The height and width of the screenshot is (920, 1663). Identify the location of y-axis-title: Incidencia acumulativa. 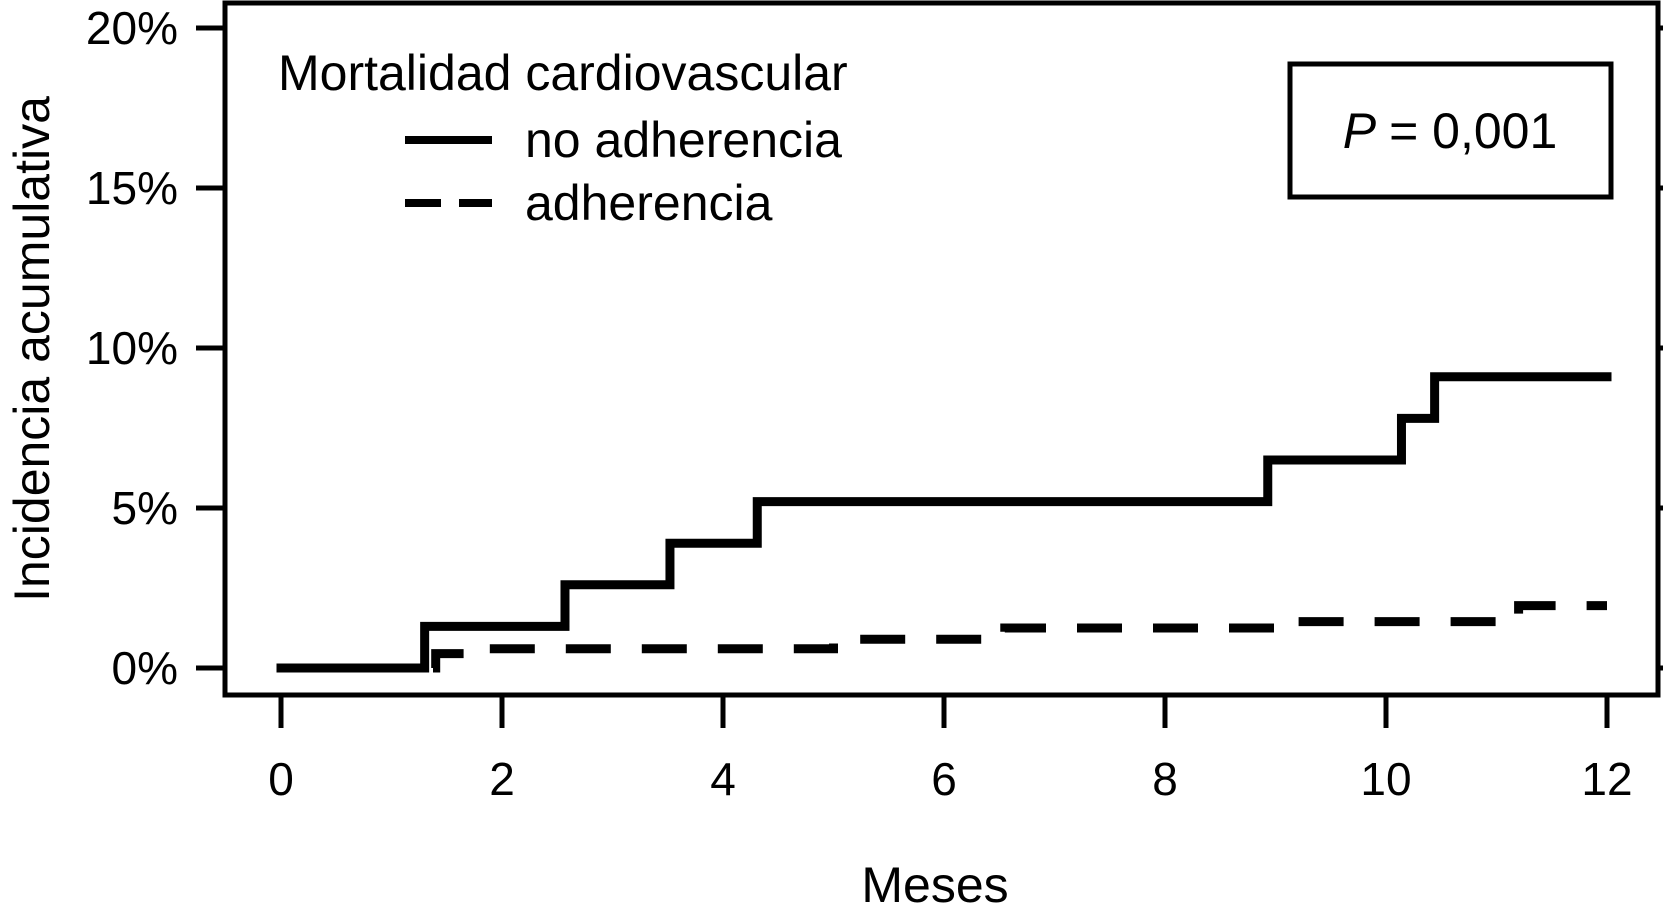
(32, 349).